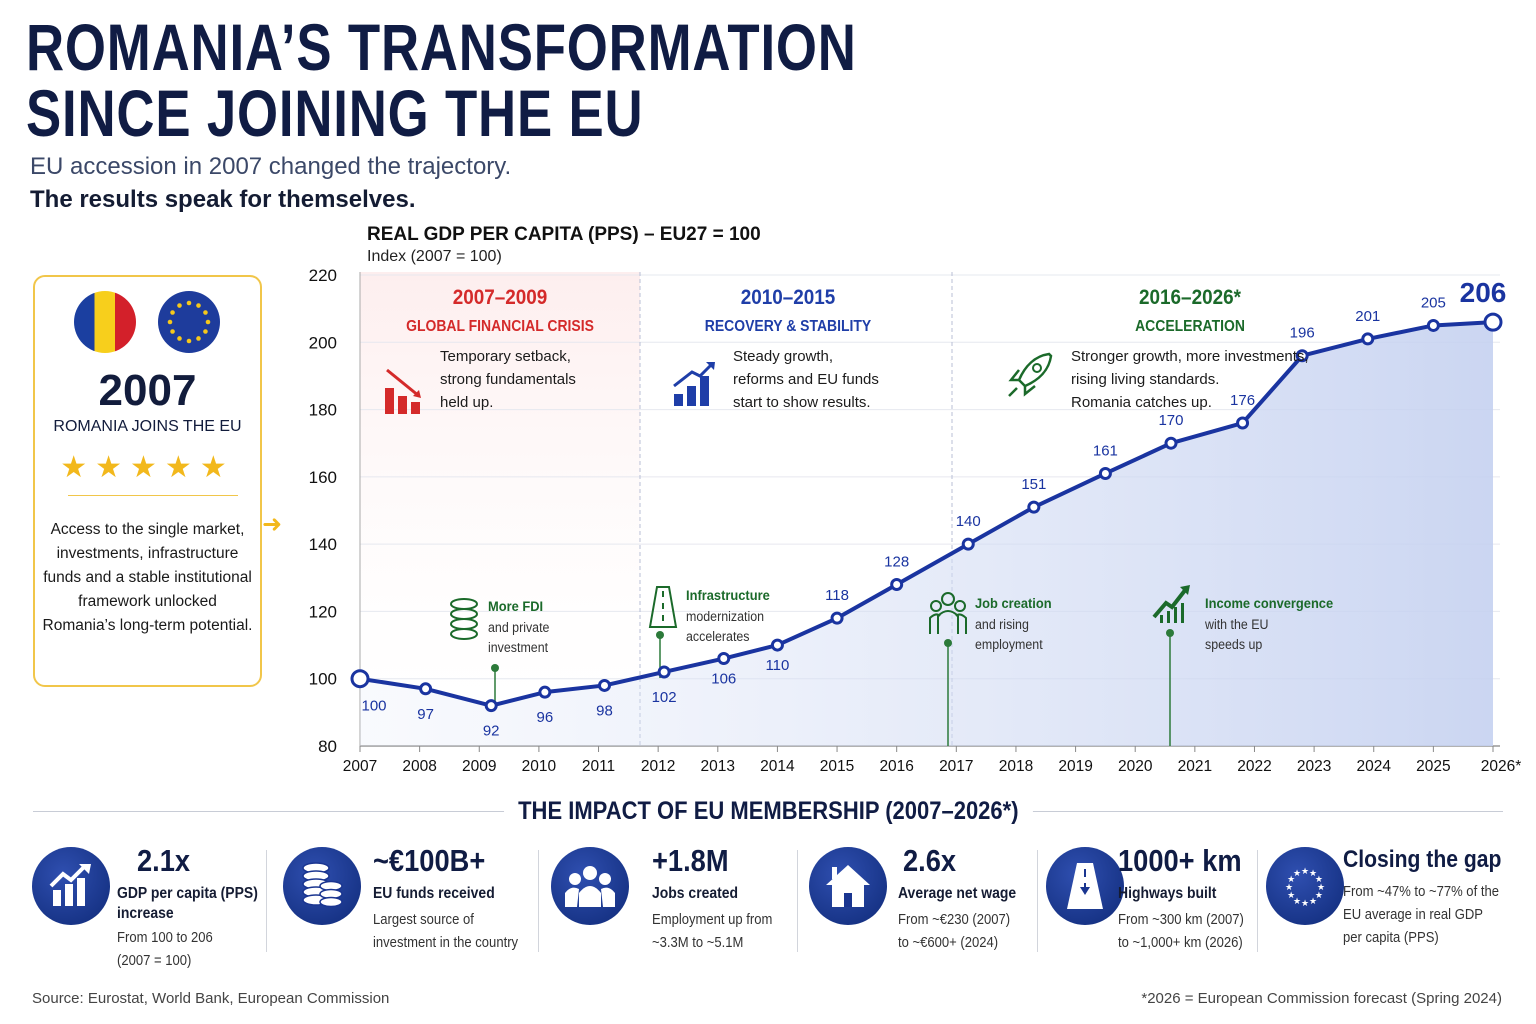 This screenshot has height=1024, width=1536. Describe the element at coordinates (1190, 356) in the screenshot. I see `phase-description-line: Stronger growth, more investments,` at that location.